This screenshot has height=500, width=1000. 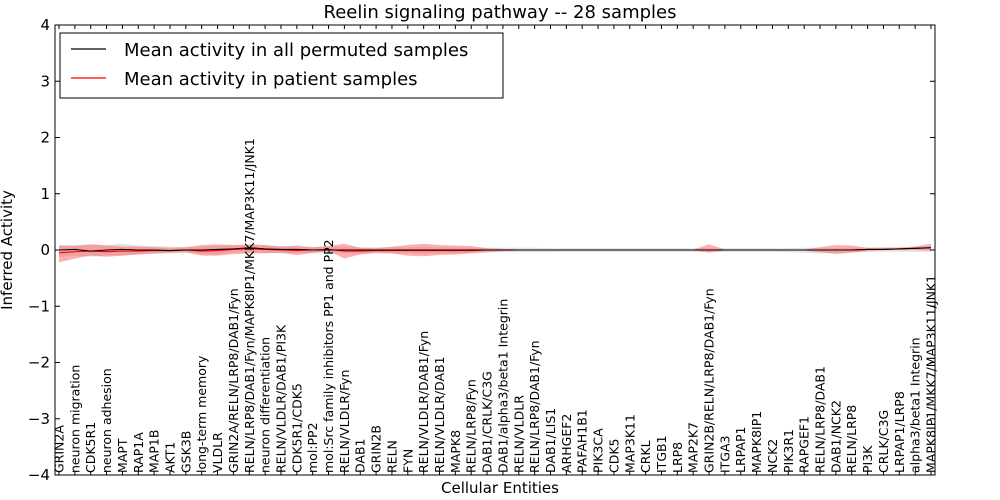 I want to click on series-lines, so click(x=495, y=250).